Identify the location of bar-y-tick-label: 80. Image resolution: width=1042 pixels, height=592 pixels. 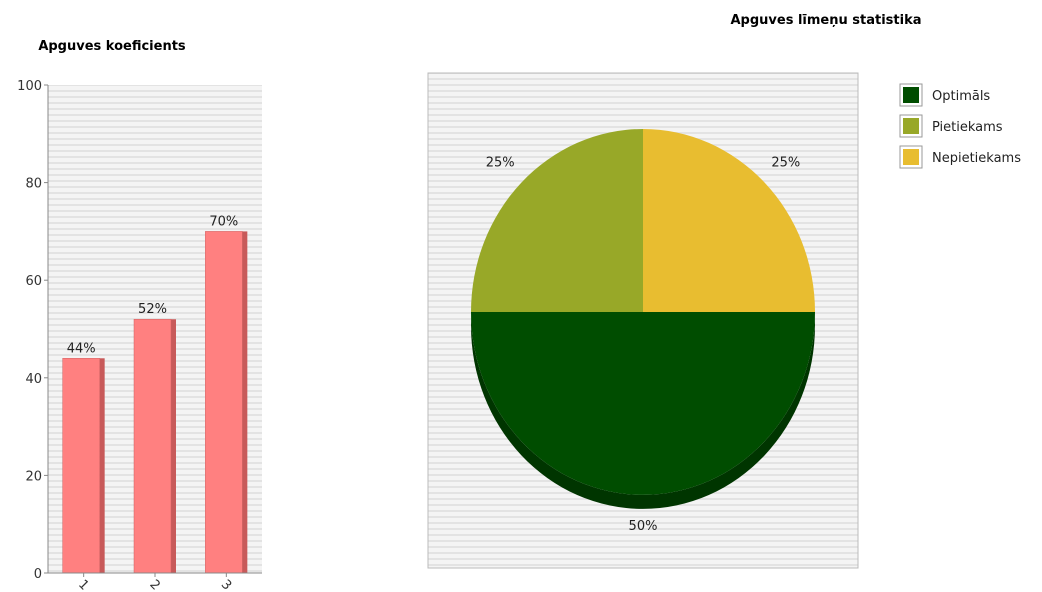
(33, 184).